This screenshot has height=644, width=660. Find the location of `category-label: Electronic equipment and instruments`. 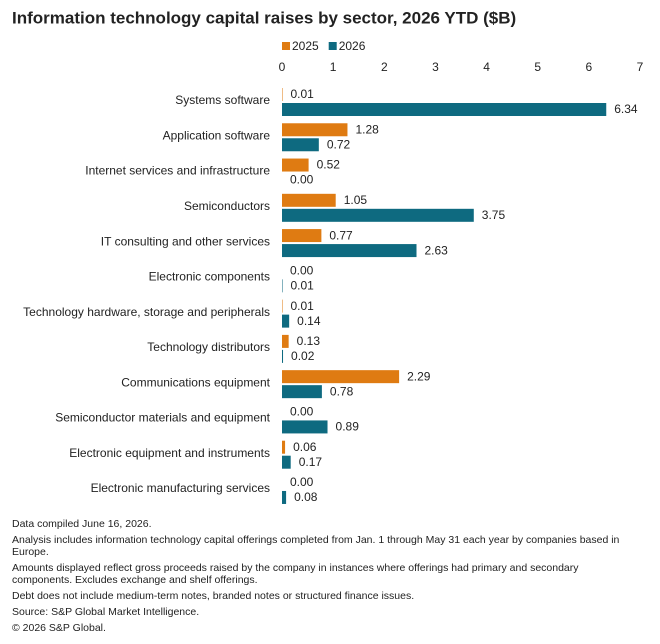

category-label: Electronic equipment and instruments is located at coordinates (169, 453).